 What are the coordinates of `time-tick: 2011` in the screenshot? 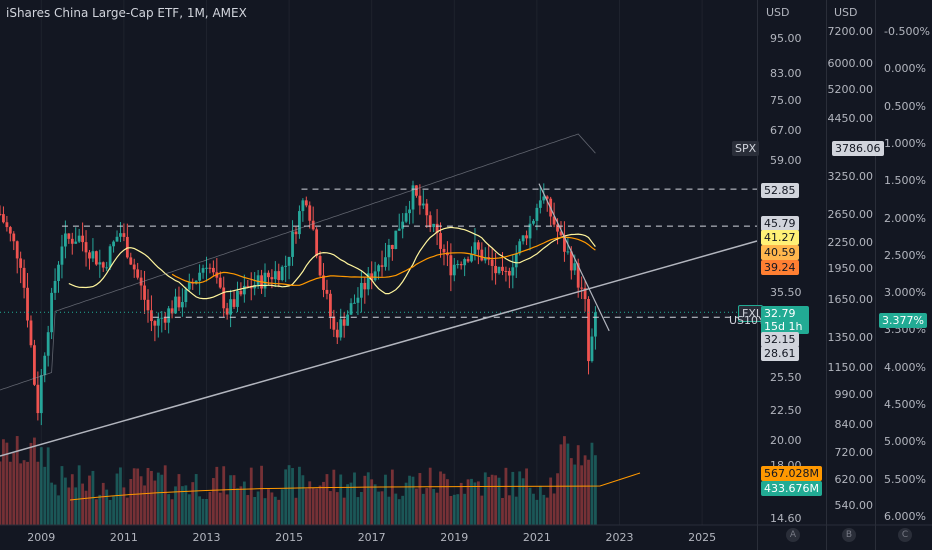 It's located at (123, 537).